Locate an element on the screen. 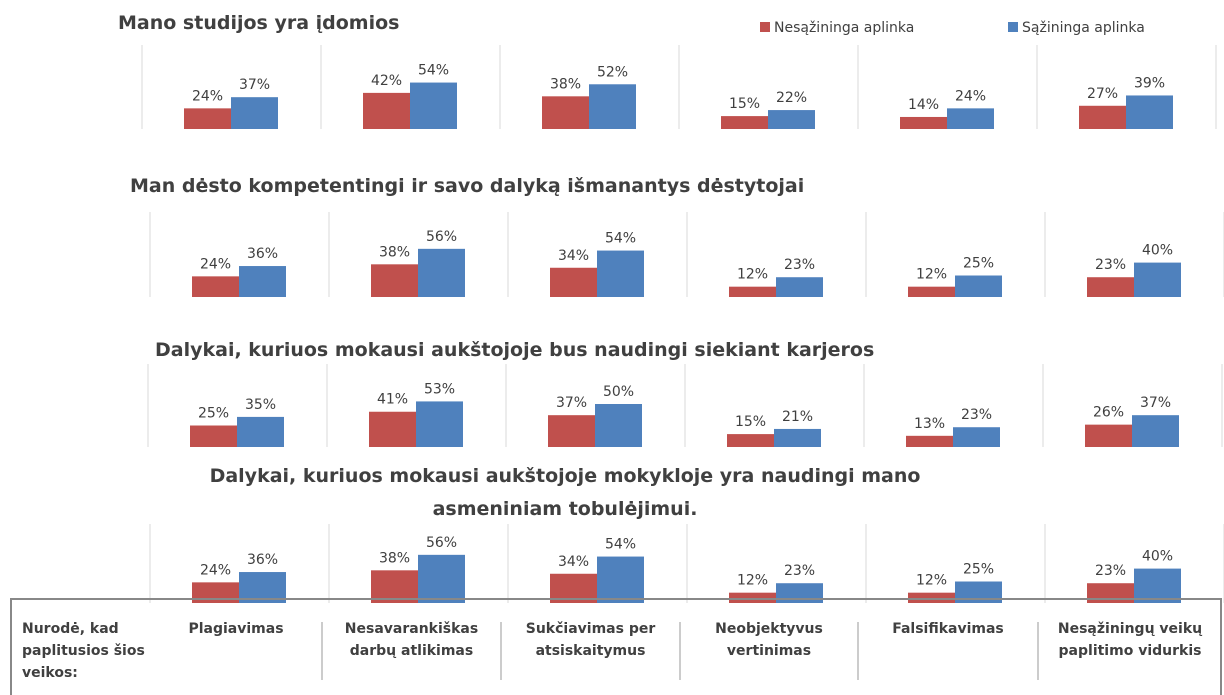 Image resolution: width=1224 pixels, height=695 pixels. value-label: 53% is located at coordinates (439, 389).